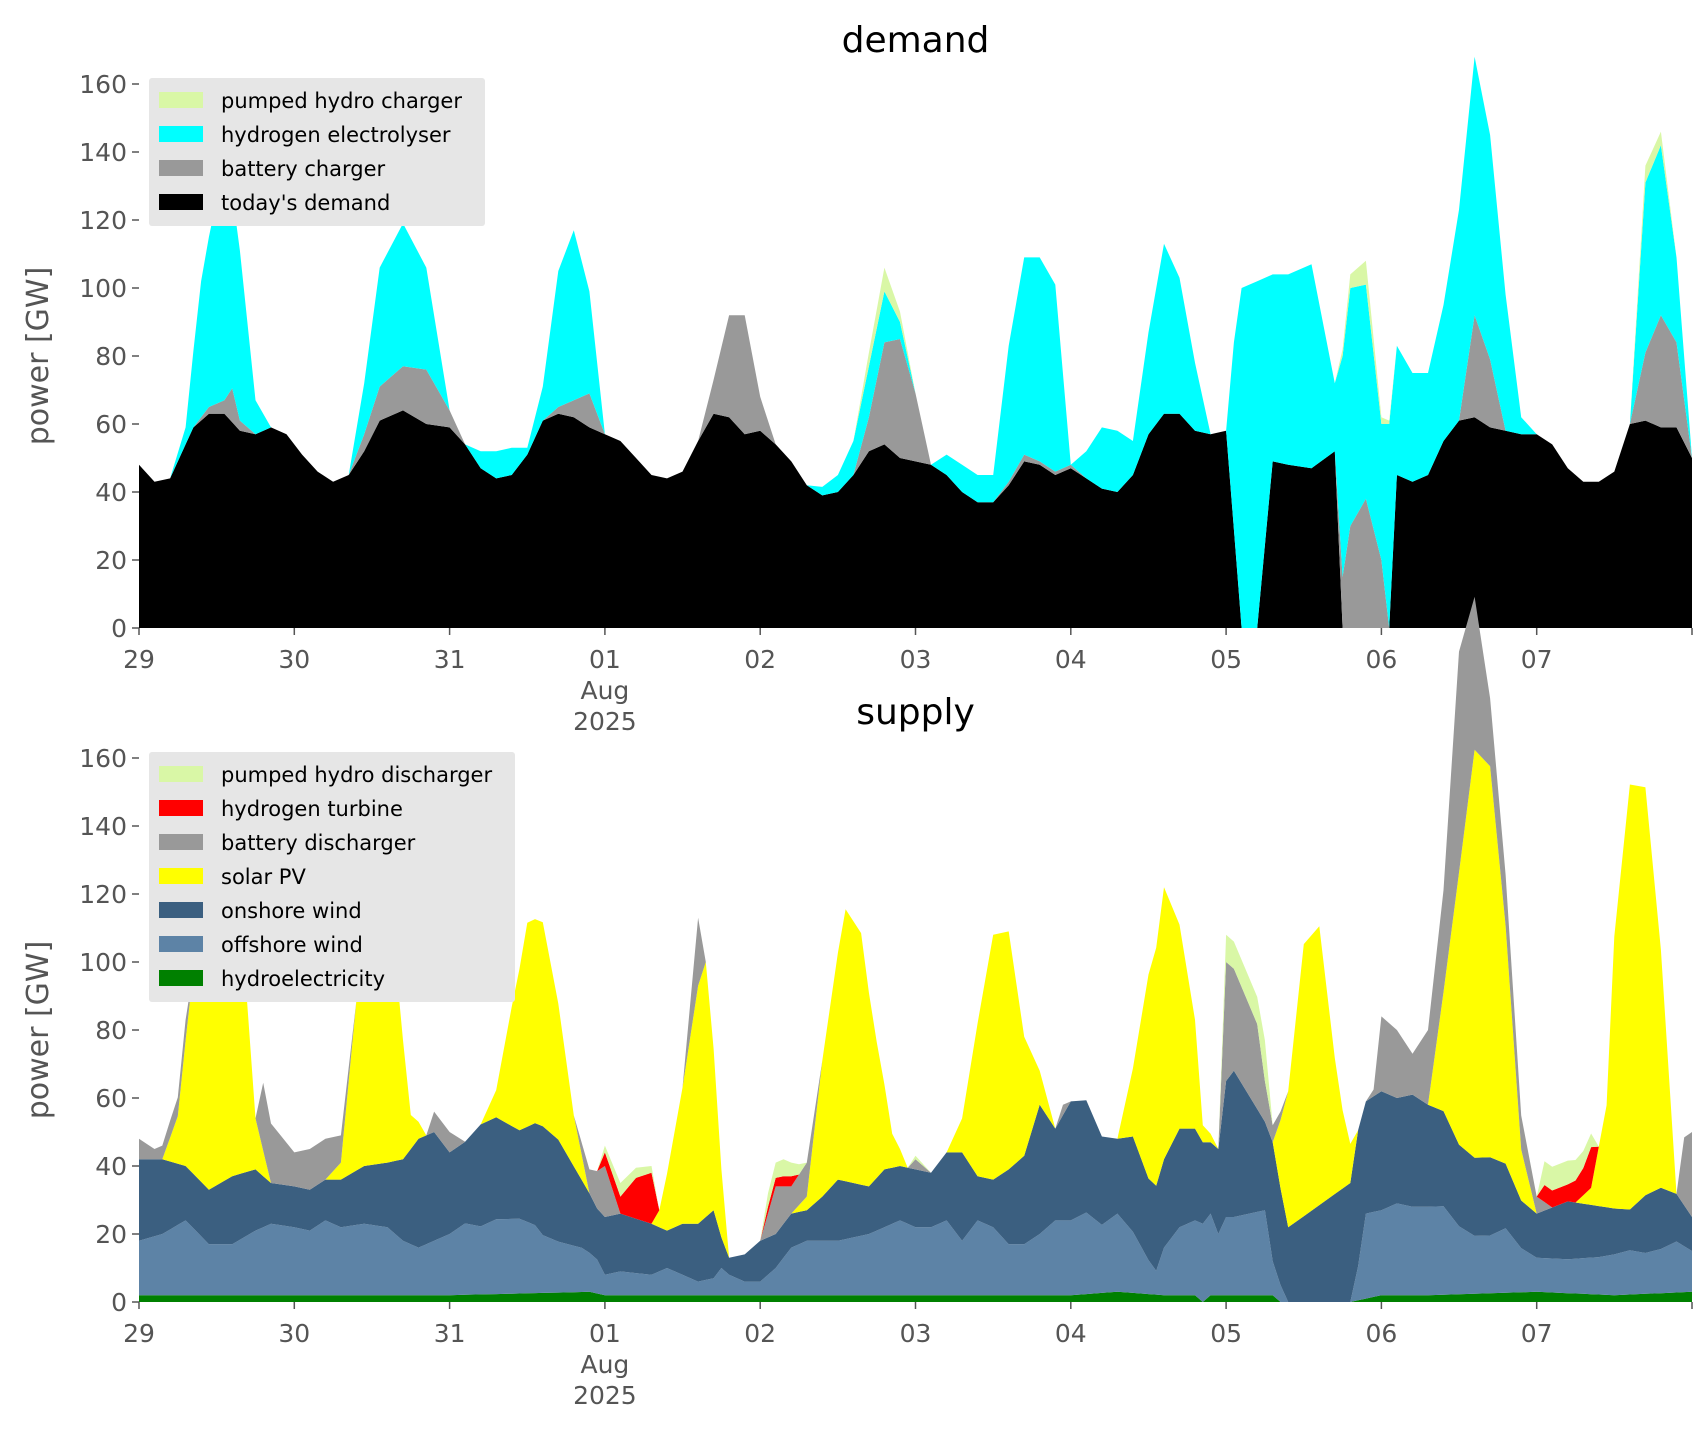  Describe the element at coordinates (915, 712) in the screenshot. I see `chart-title: supply` at that location.